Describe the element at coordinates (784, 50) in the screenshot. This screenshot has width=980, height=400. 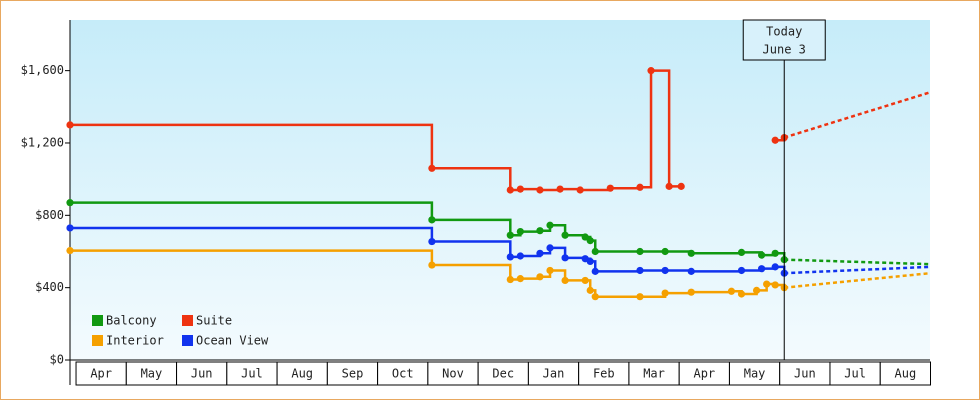
I see `today-label: June 3` at that location.